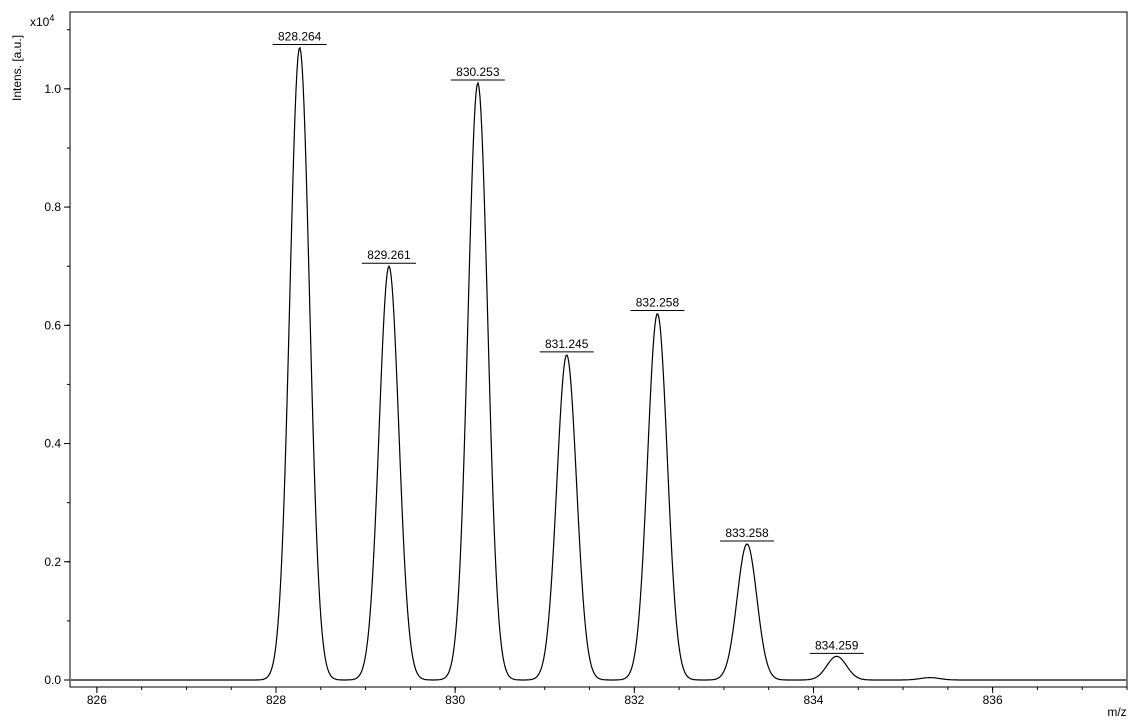 The image size is (1132, 720). I want to click on y-multiplier-exponent: 4, so click(51, 18).